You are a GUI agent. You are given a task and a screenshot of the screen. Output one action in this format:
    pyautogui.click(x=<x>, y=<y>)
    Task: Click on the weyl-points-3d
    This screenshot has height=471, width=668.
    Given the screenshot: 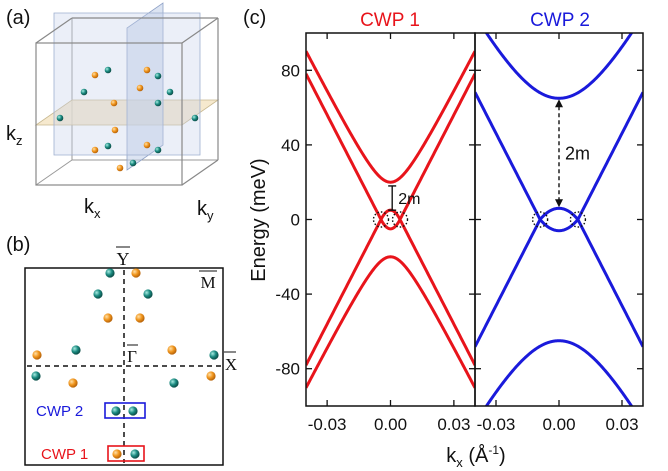 What is the action you would take?
    pyautogui.click(x=127, y=119)
    